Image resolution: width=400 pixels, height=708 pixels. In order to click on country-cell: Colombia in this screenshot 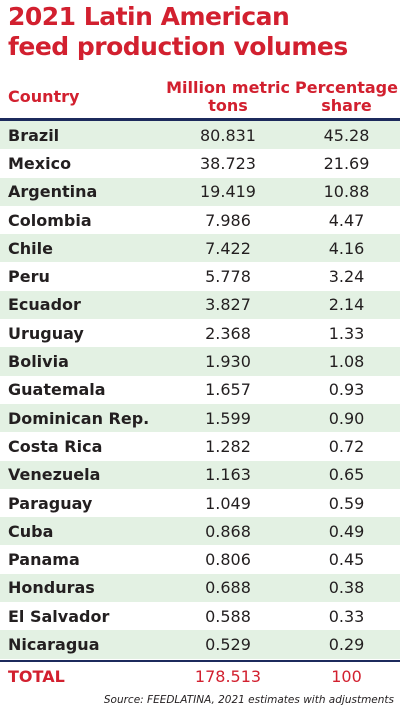, I will do `click(50, 220)`.